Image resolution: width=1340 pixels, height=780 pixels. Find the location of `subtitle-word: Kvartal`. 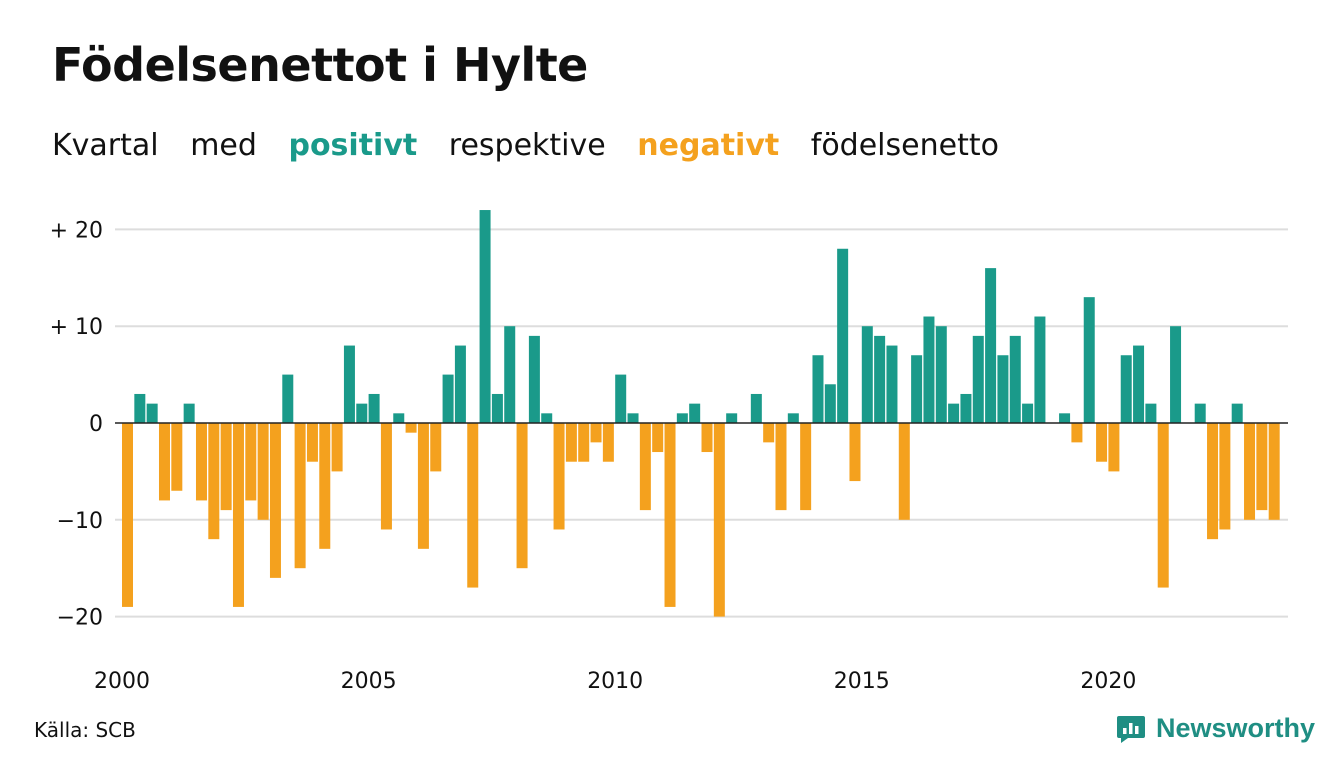

subtitle-word: Kvartal is located at coordinates (105, 145).